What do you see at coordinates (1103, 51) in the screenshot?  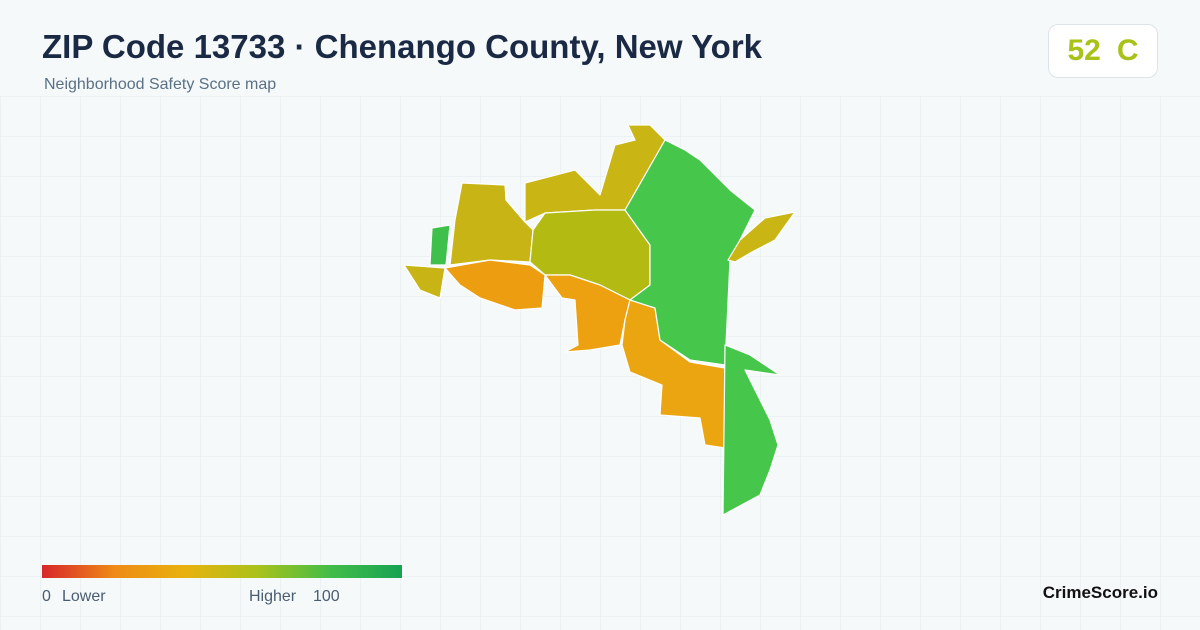 I see `score-badge: 52 C` at bounding box center [1103, 51].